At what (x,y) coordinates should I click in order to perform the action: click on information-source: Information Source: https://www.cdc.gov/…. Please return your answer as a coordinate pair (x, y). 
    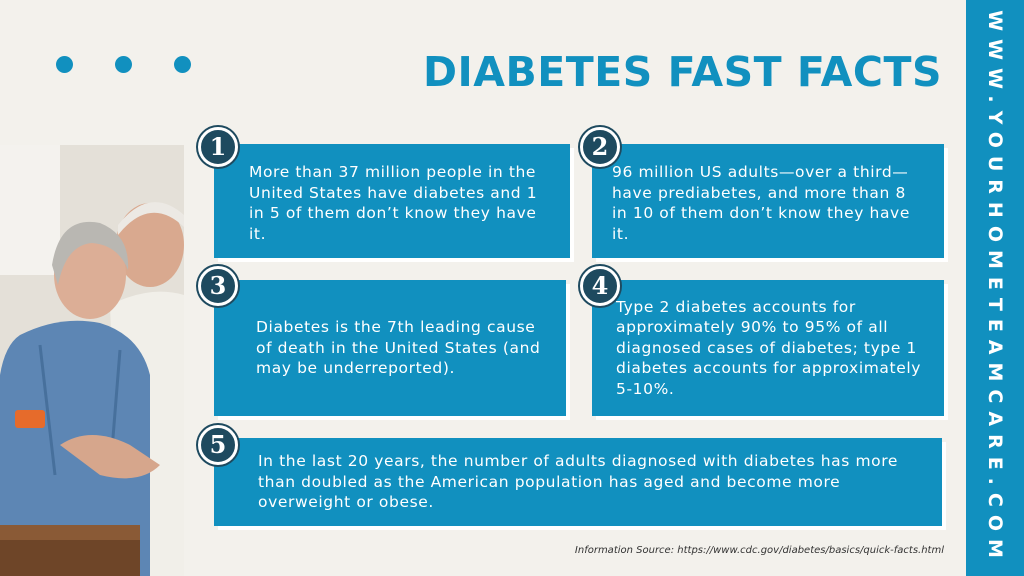
    Looking at the image, I should click on (759, 550).